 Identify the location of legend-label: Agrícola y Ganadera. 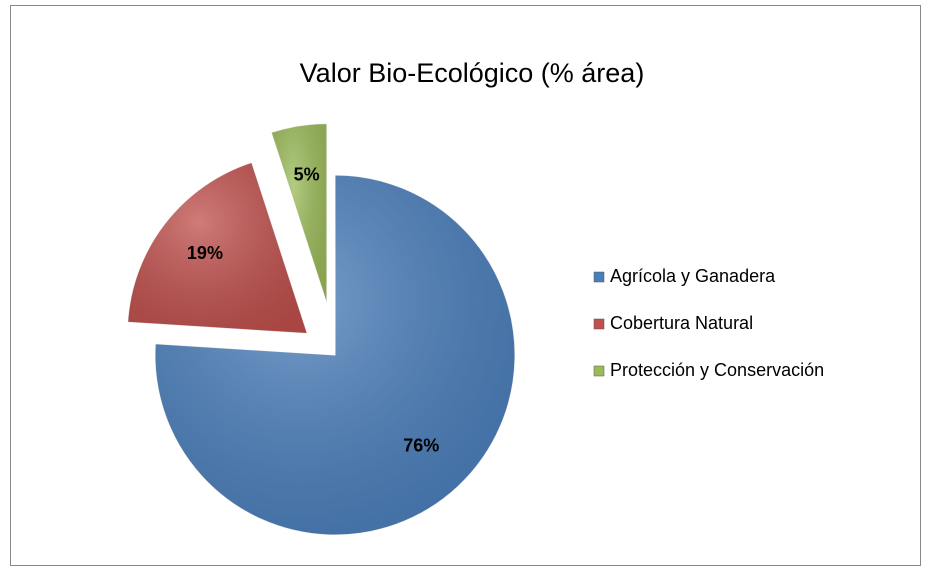
(693, 276).